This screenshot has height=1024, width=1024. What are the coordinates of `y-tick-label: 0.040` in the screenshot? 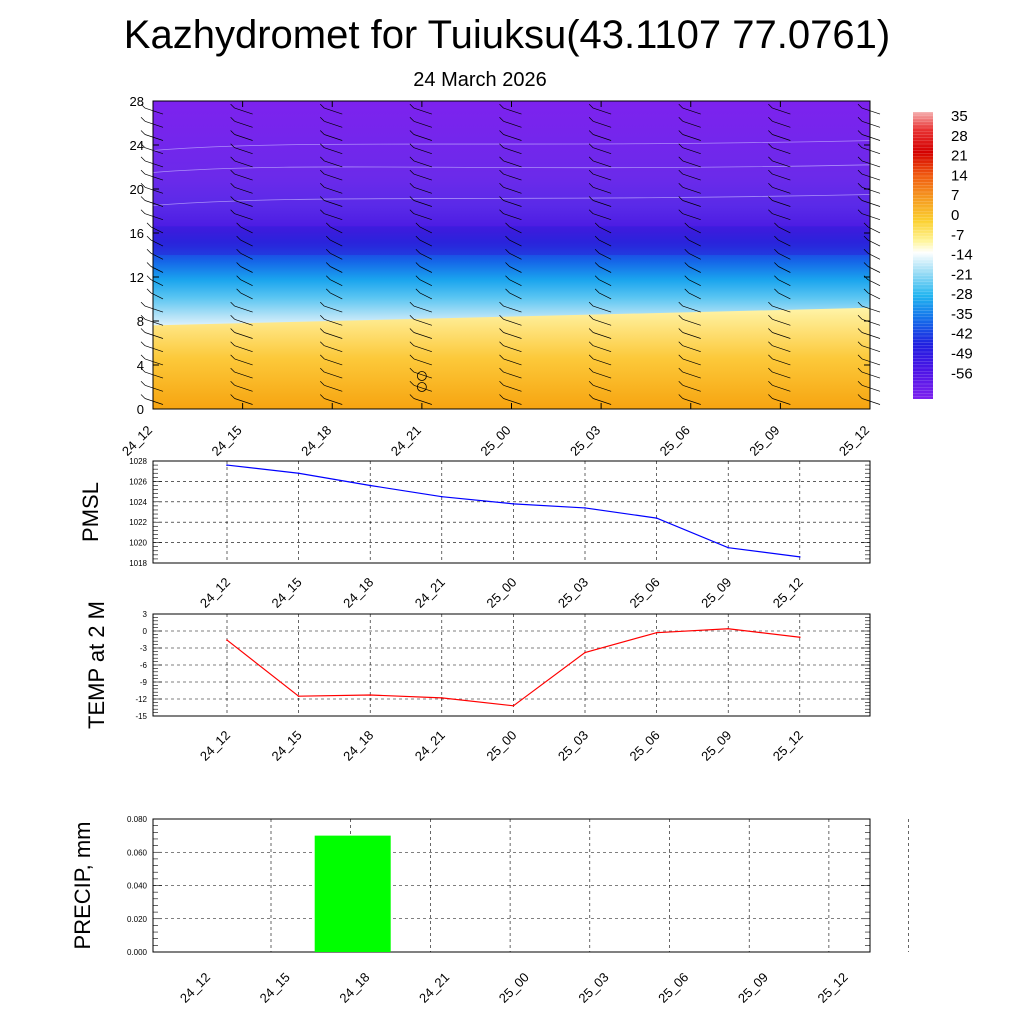 It's located at (137, 886).